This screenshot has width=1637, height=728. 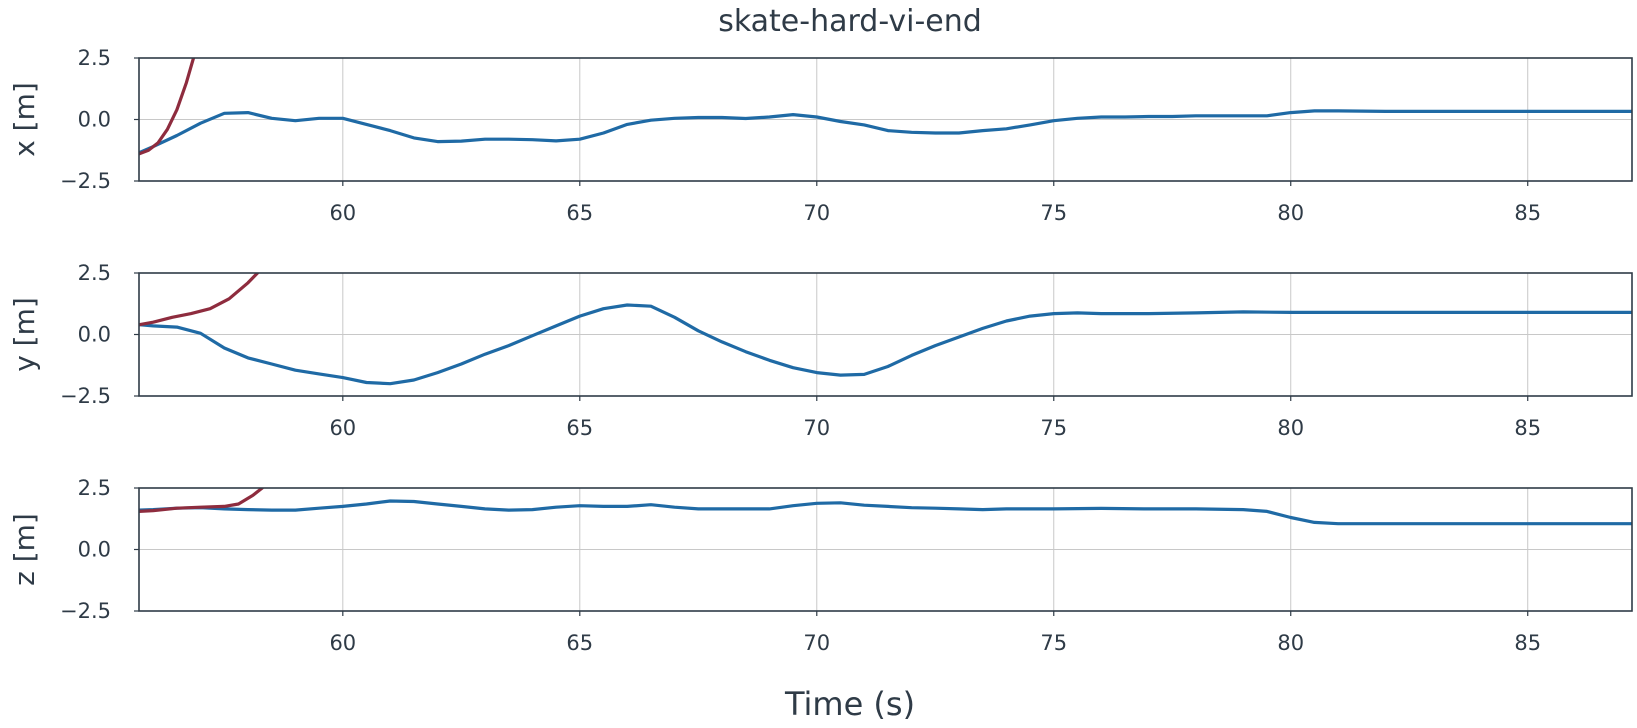 What do you see at coordinates (24, 549) in the screenshot?
I see `y-axis-label: z [m]` at bounding box center [24, 549].